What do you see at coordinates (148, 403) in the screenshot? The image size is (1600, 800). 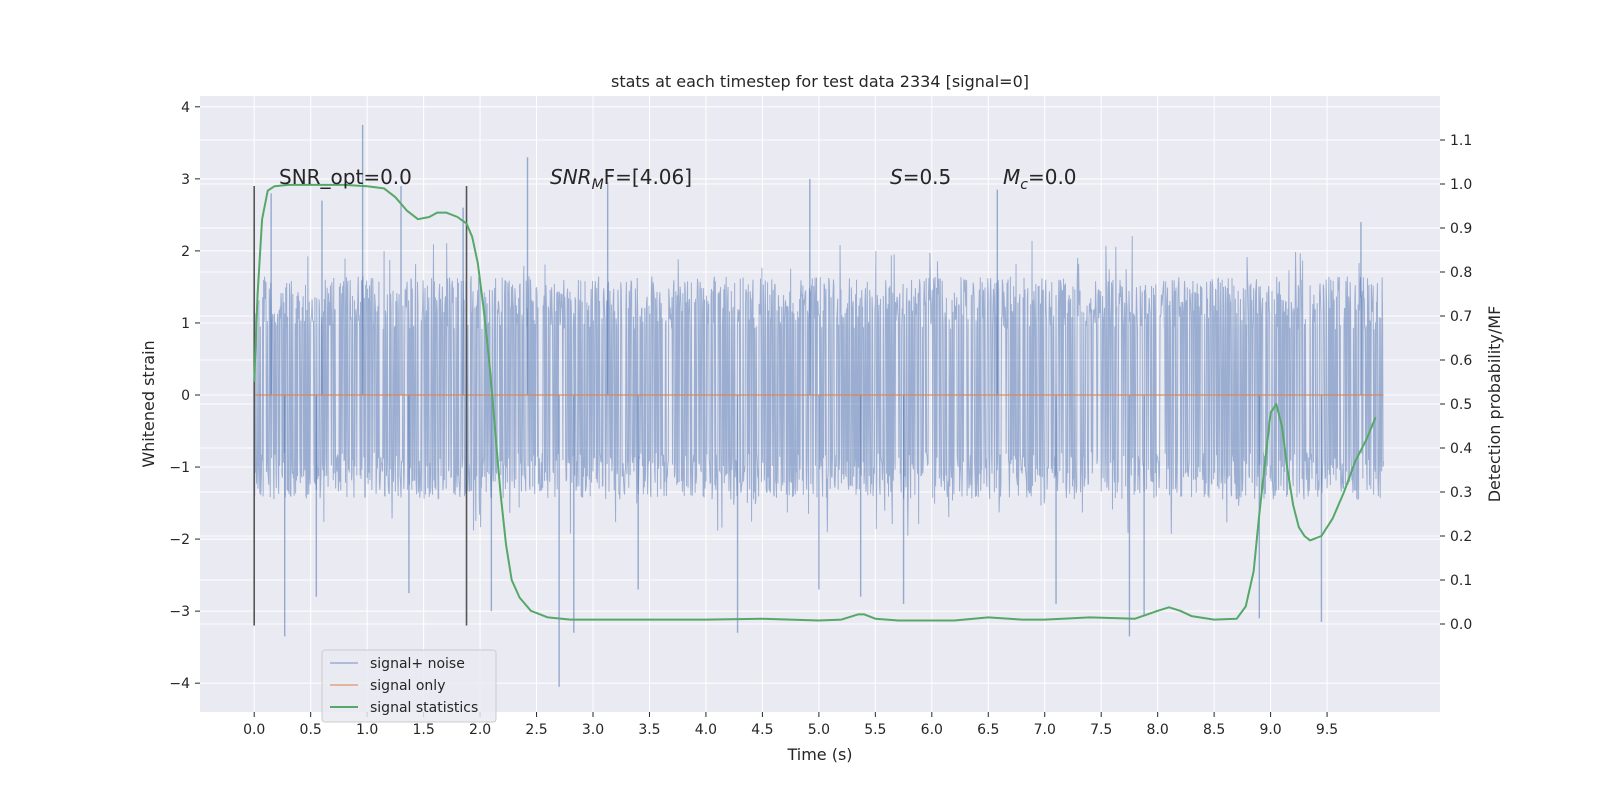 I see `y-axis-label: Whitened strain` at bounding box center [148, 403].